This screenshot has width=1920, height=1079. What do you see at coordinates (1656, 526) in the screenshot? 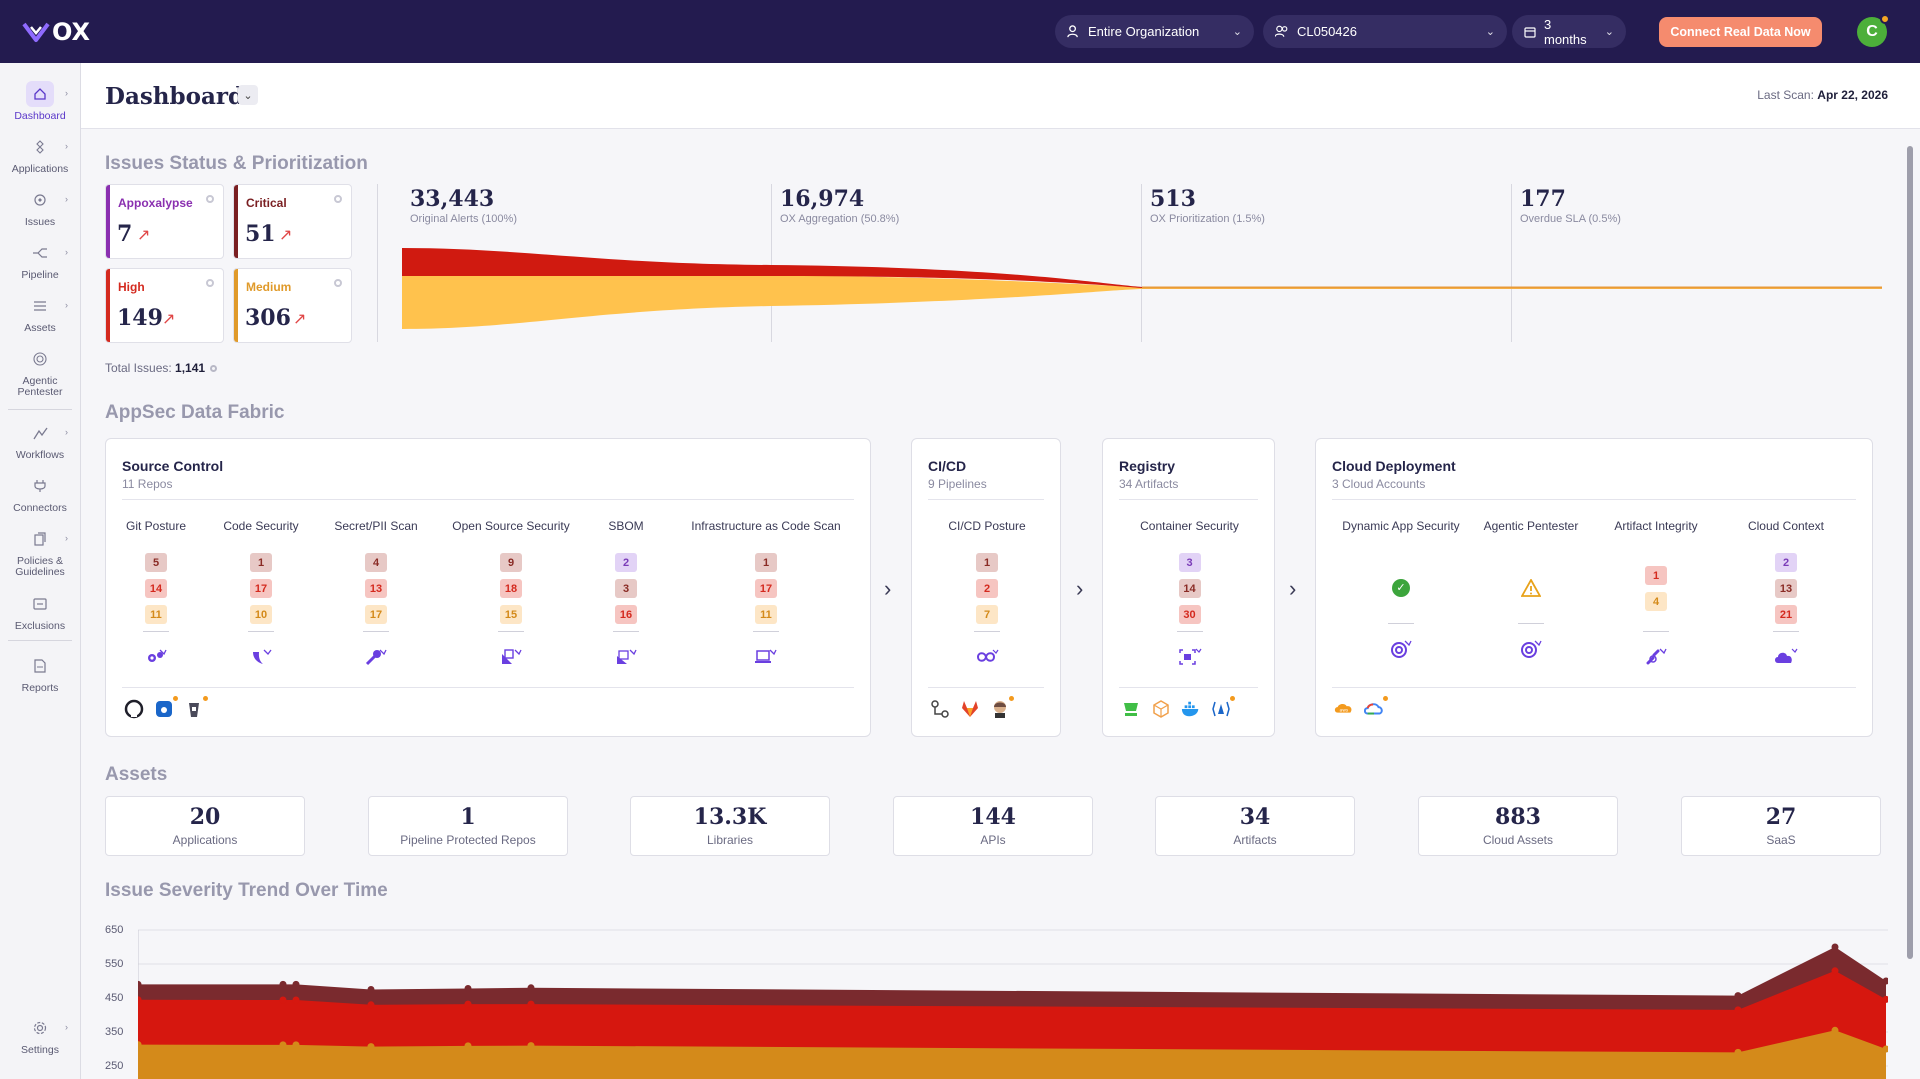
I see `column-label: Artifact Integrity` at bounding box center [1656, 526].